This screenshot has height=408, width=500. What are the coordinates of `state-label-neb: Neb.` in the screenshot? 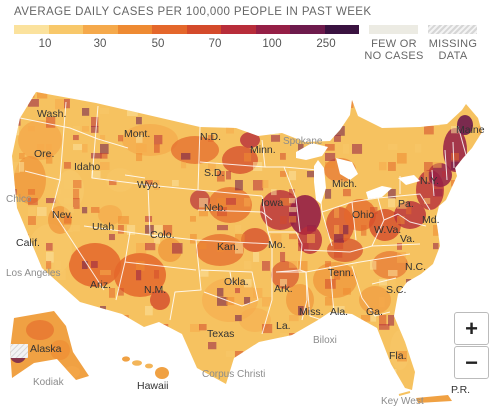 It's located at (215, 208).